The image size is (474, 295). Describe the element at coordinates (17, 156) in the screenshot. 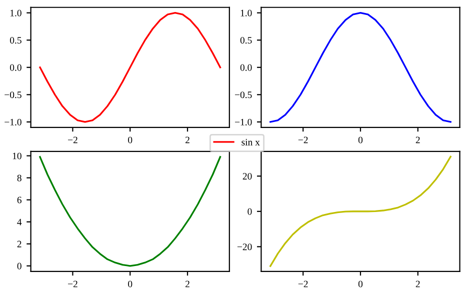

I see `y-tick-label: 10` at that location.